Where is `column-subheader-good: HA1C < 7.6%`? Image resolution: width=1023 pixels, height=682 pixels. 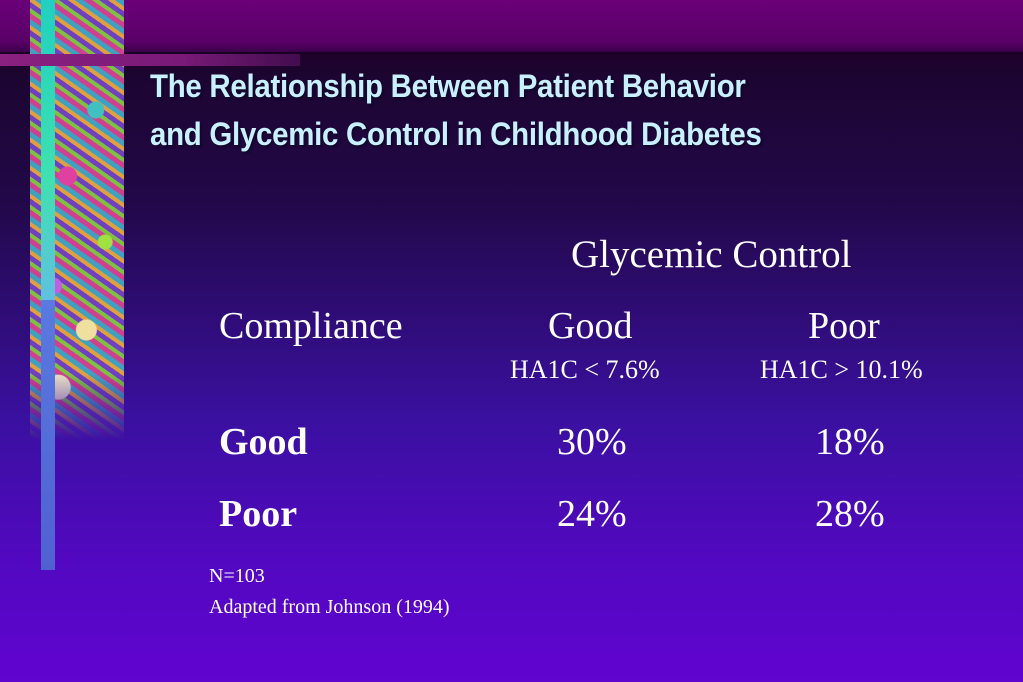 column-subheader-good: HA1C < 7.6% is located at coordinates (585, 369).